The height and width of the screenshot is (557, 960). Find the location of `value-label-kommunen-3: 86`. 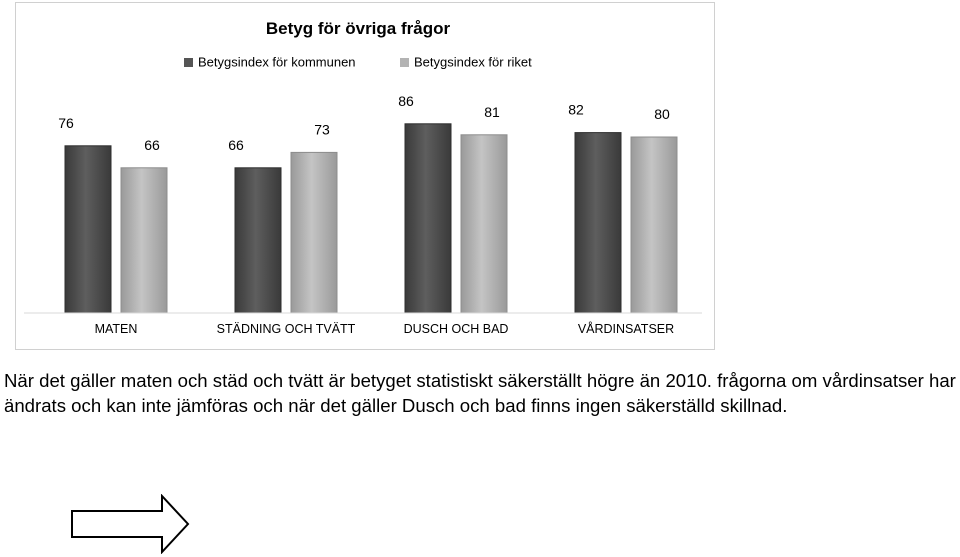

value-label-kommunen-3: 86 is located at coordinates (406, 101).